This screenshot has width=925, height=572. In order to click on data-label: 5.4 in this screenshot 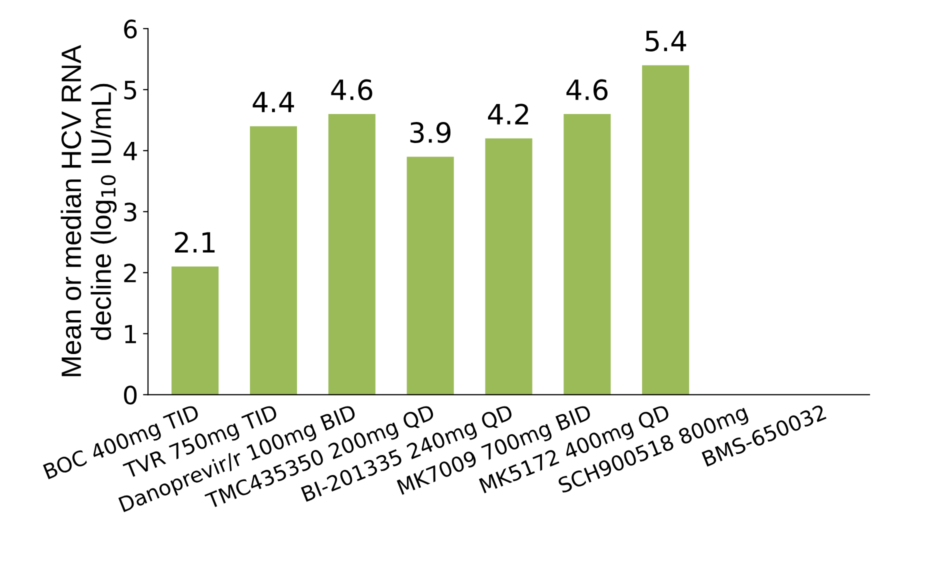, I will do `click(666, 41)`.